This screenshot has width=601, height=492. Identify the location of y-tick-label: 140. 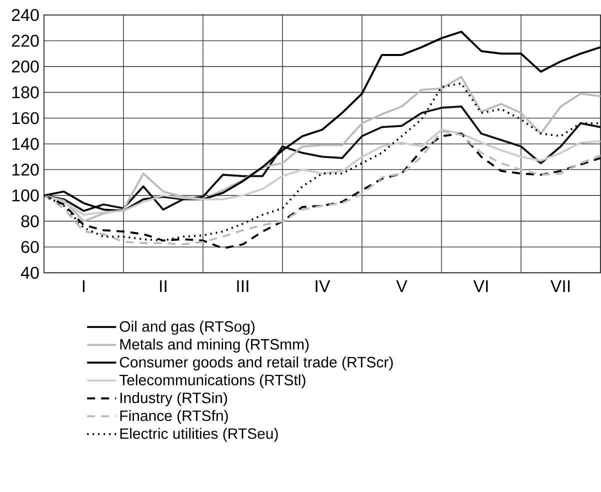
(25, 144).